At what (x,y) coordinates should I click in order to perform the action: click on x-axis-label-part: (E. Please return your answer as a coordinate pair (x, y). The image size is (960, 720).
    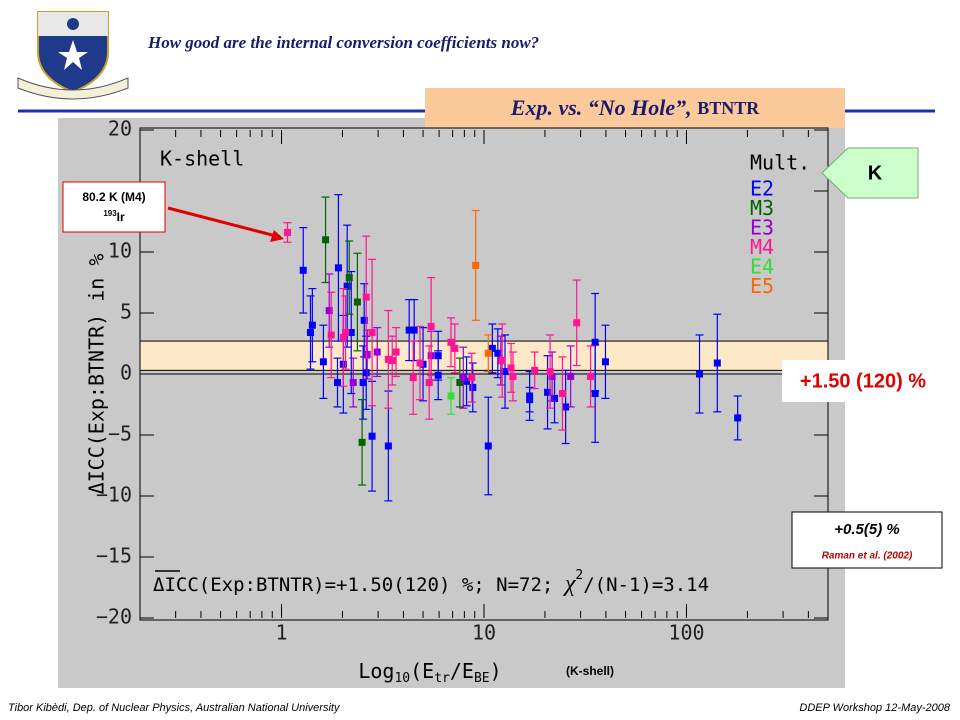
    Looking at the image, I should click on (422, 671).